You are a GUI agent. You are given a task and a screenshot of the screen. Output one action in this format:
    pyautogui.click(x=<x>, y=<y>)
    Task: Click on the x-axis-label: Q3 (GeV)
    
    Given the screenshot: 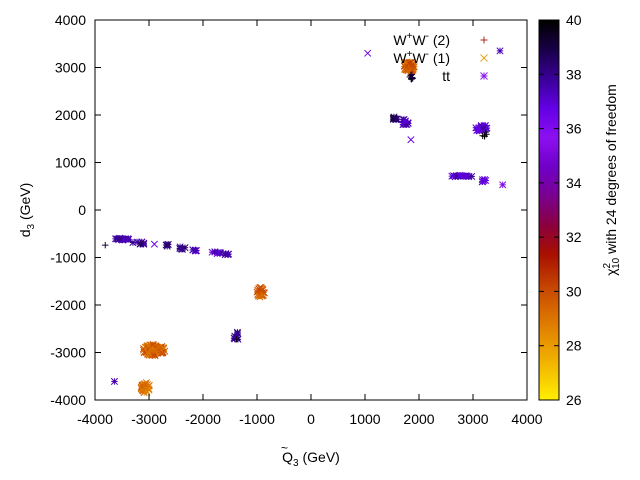 What is the action you would take?
    pyautogui.click(x=311, y=459)
    